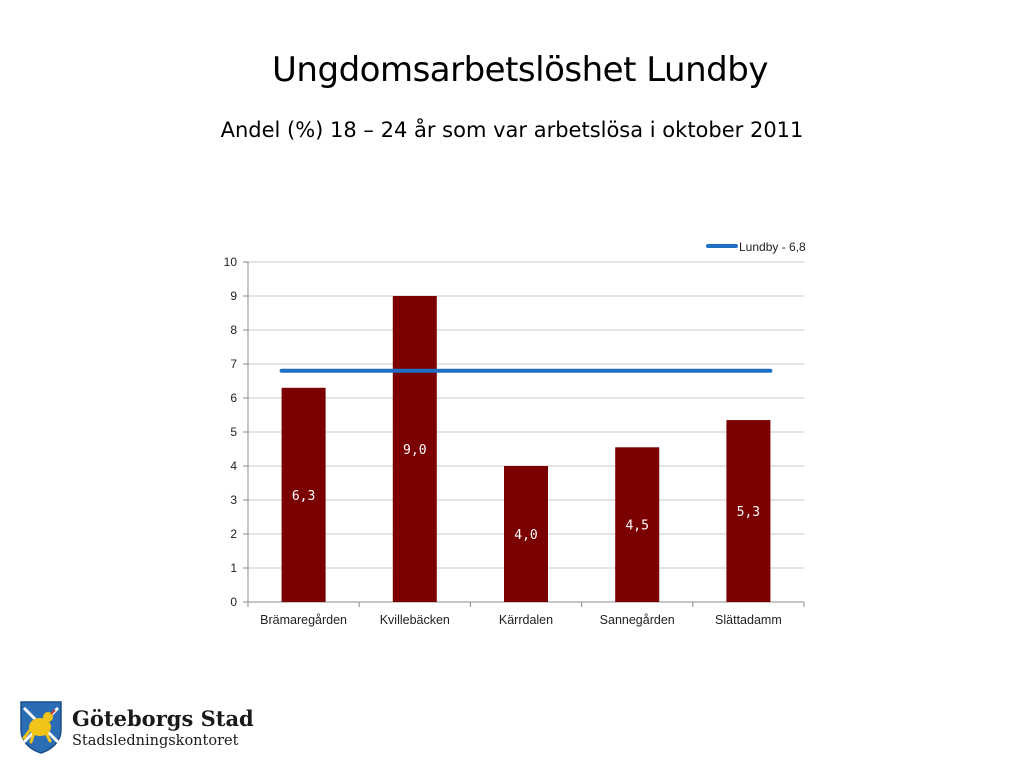 This screenshot has height=768, width=1024. Describe the element at coordinates (772, 247) in the screenshot. I see `legend-label: Lundby - 6,8` at that location.